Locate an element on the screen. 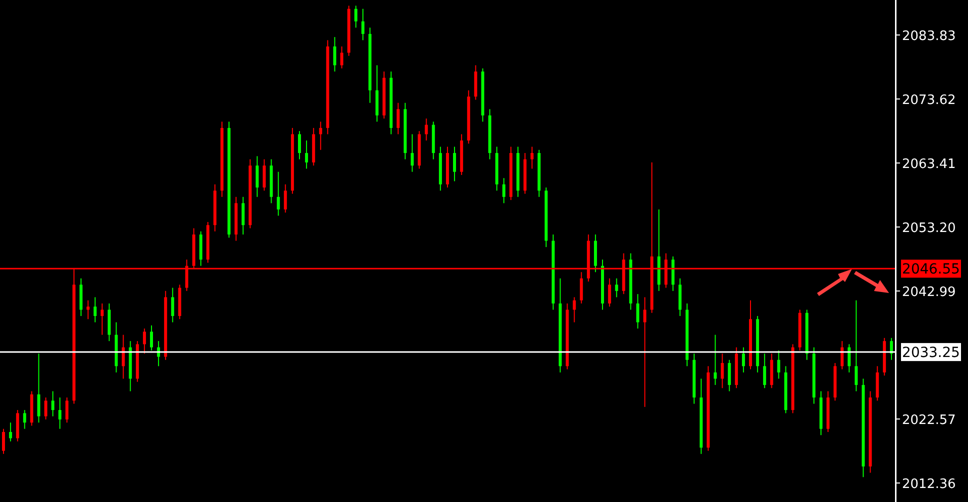 This screenshot has width=968, height=502. y-tick-label: 2073.62 is located at coordinates (929, 100).